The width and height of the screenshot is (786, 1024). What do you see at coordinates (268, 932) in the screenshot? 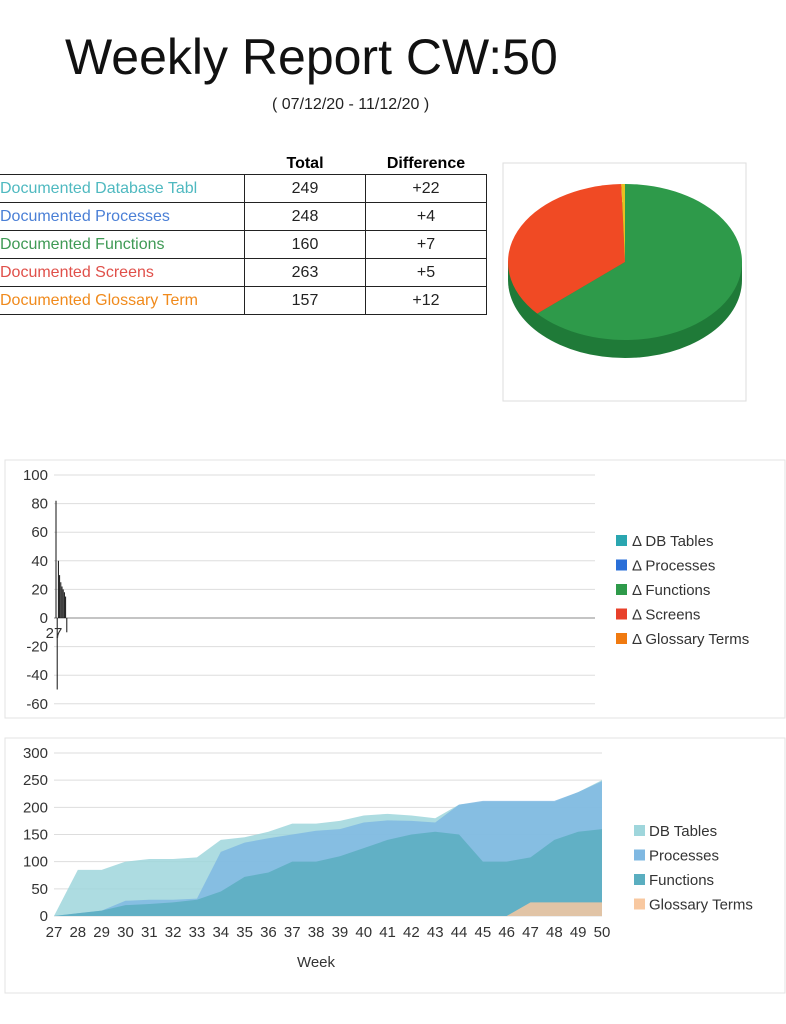
I see `x-tick-label: 36` at bounding box center [268, 932].